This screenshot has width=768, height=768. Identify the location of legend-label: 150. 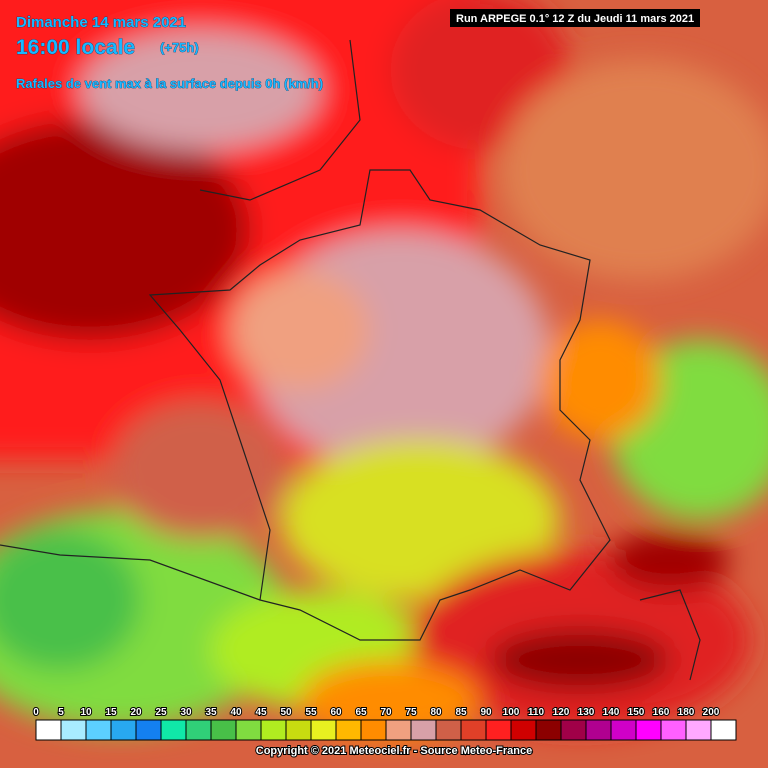
(636, 712).